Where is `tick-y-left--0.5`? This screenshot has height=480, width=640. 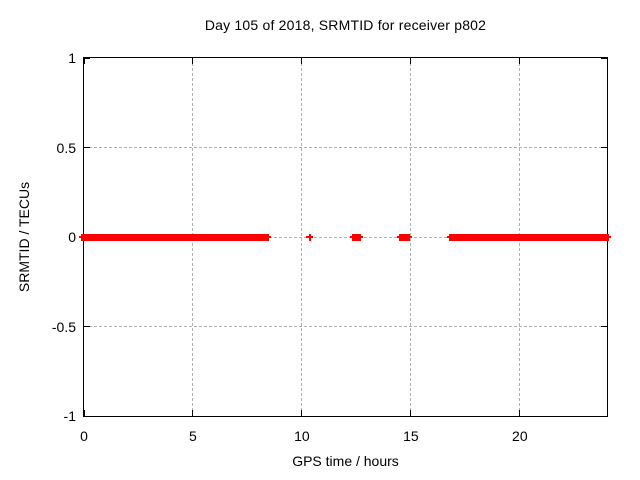 tick-y-left--0.5 is located at coordinates (87, 326).